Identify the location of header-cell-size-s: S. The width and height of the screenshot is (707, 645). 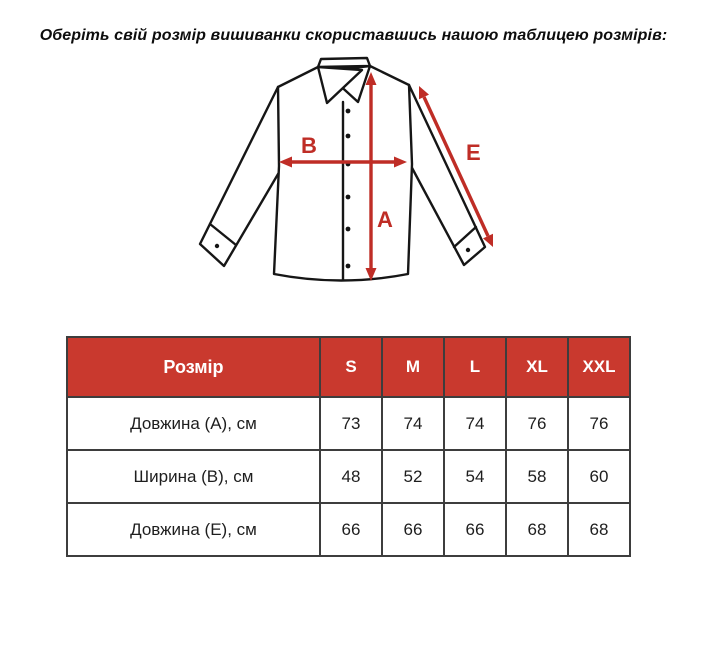
(351, 367).